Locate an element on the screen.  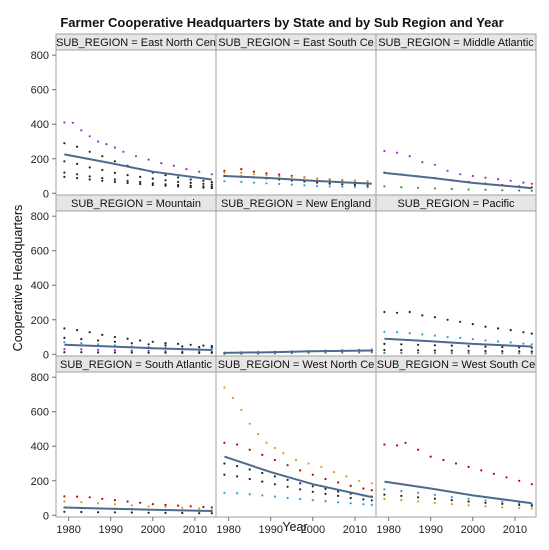
facet-panel-4: SUB_REGION = Mountain 0 200 400 600 800 is located at coordinates (124, 277).